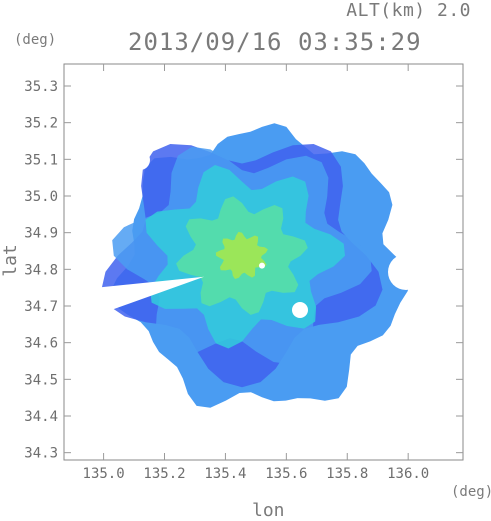  What do you see at coordinates (261, 265) in the screenshot?
I see `radar-site-marker` at bounding box center [261, 265].